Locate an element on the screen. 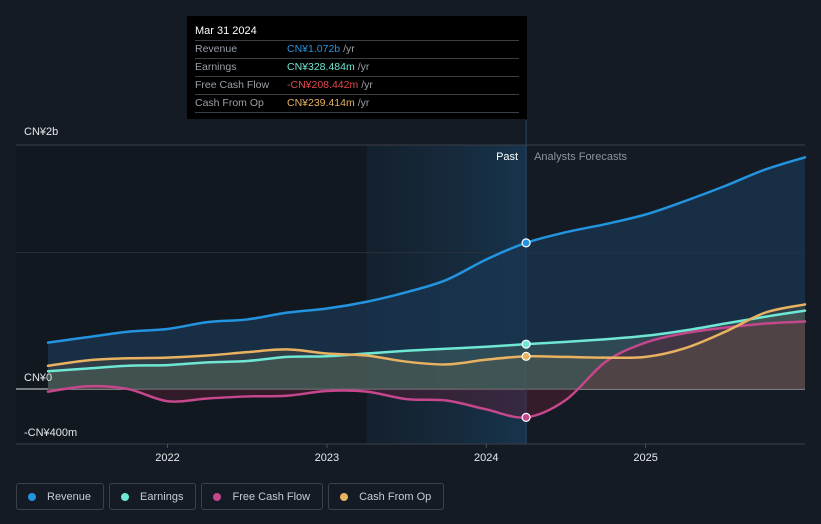 The width and height of the screenshot is (821, 524). tooltip-label: Cash From Op is located at coordinates (229, 103).